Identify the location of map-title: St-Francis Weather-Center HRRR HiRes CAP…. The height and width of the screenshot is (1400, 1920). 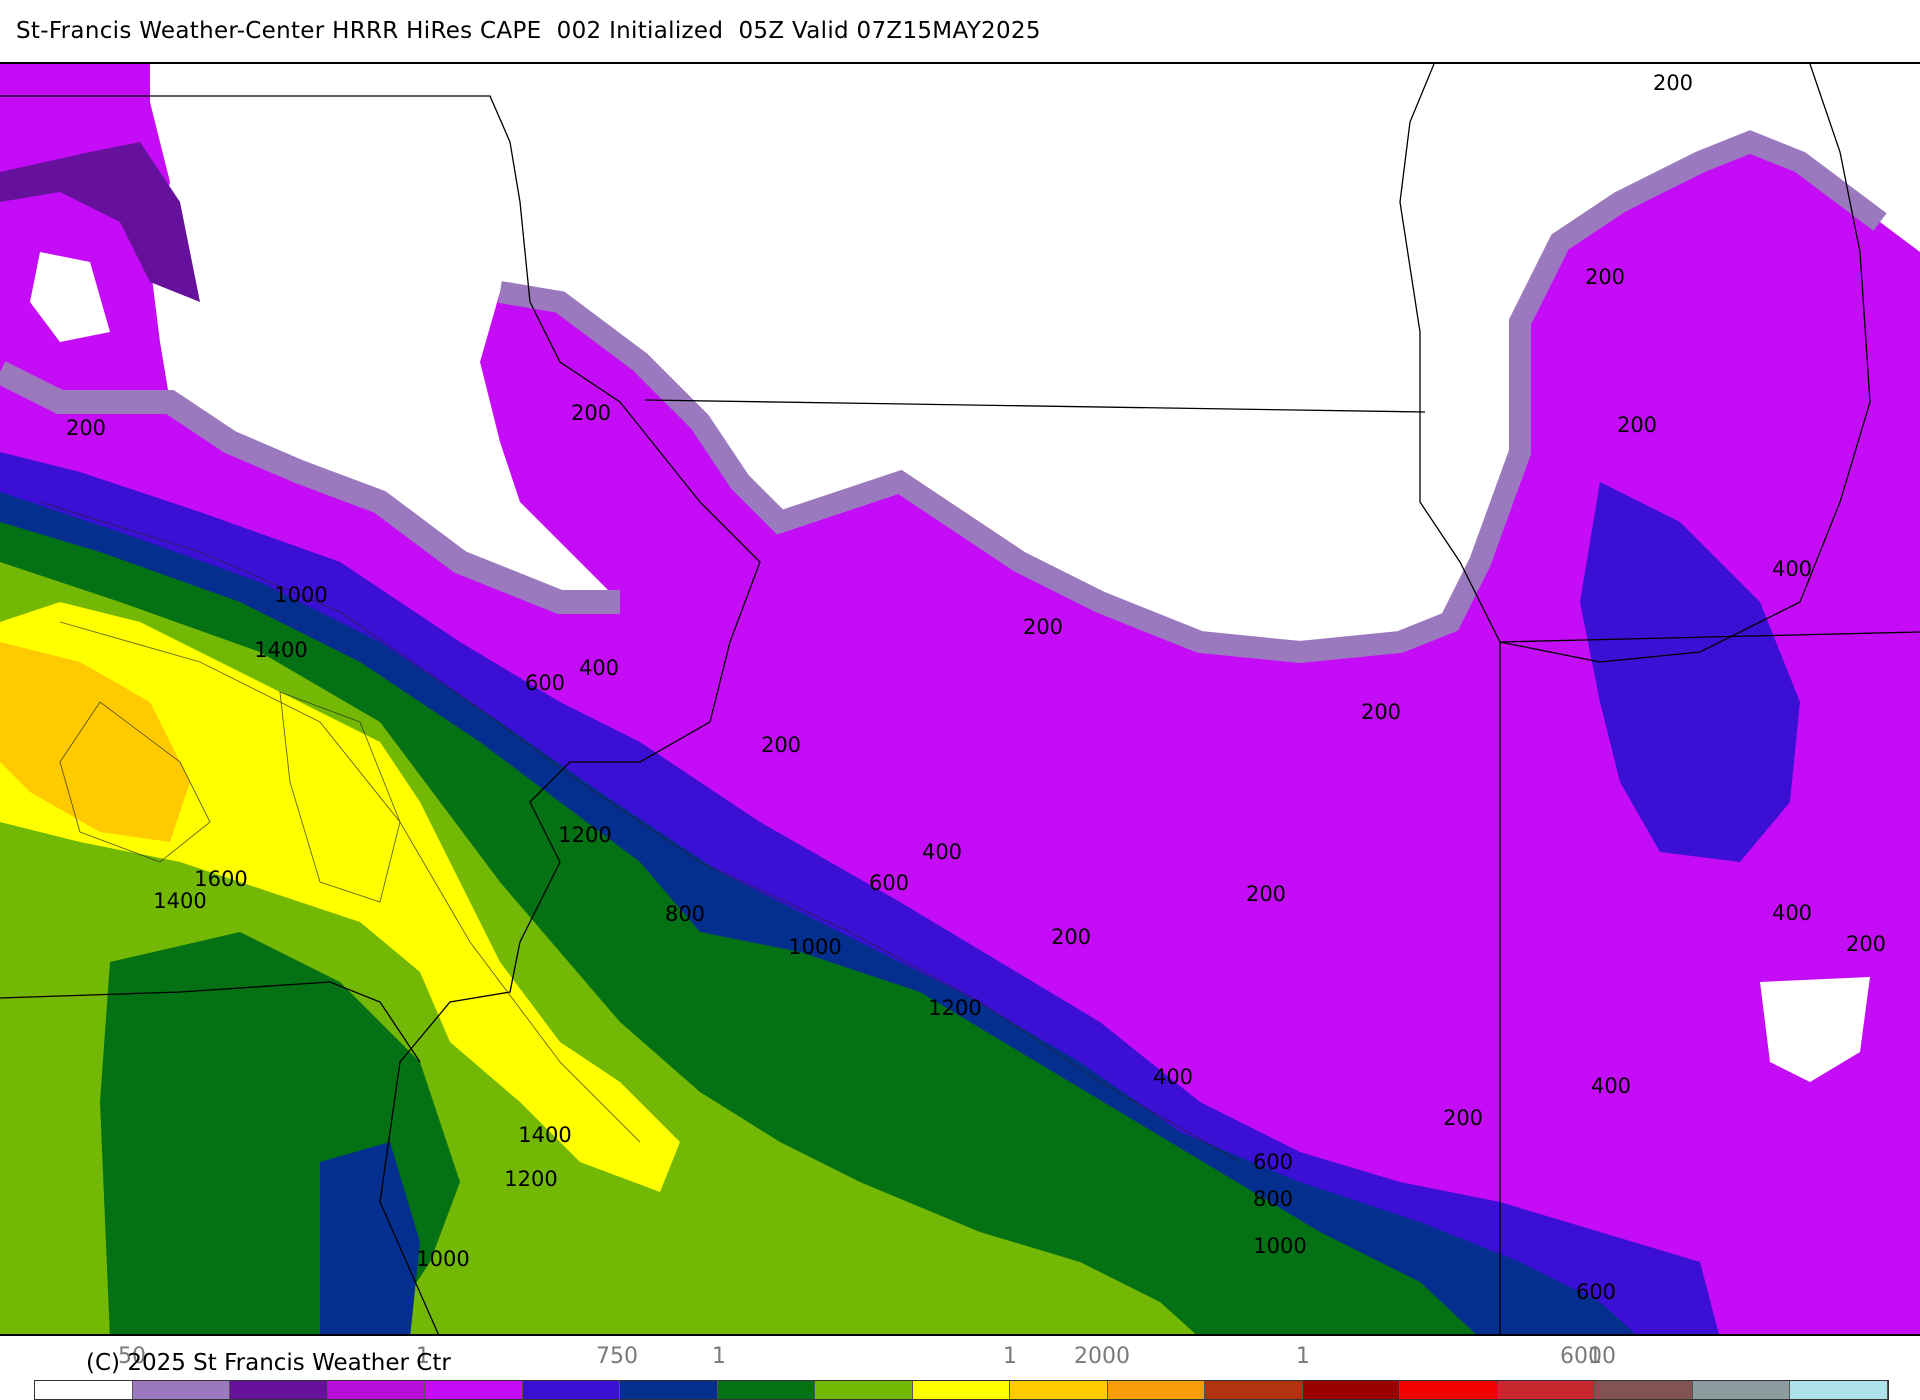
(528, 31).